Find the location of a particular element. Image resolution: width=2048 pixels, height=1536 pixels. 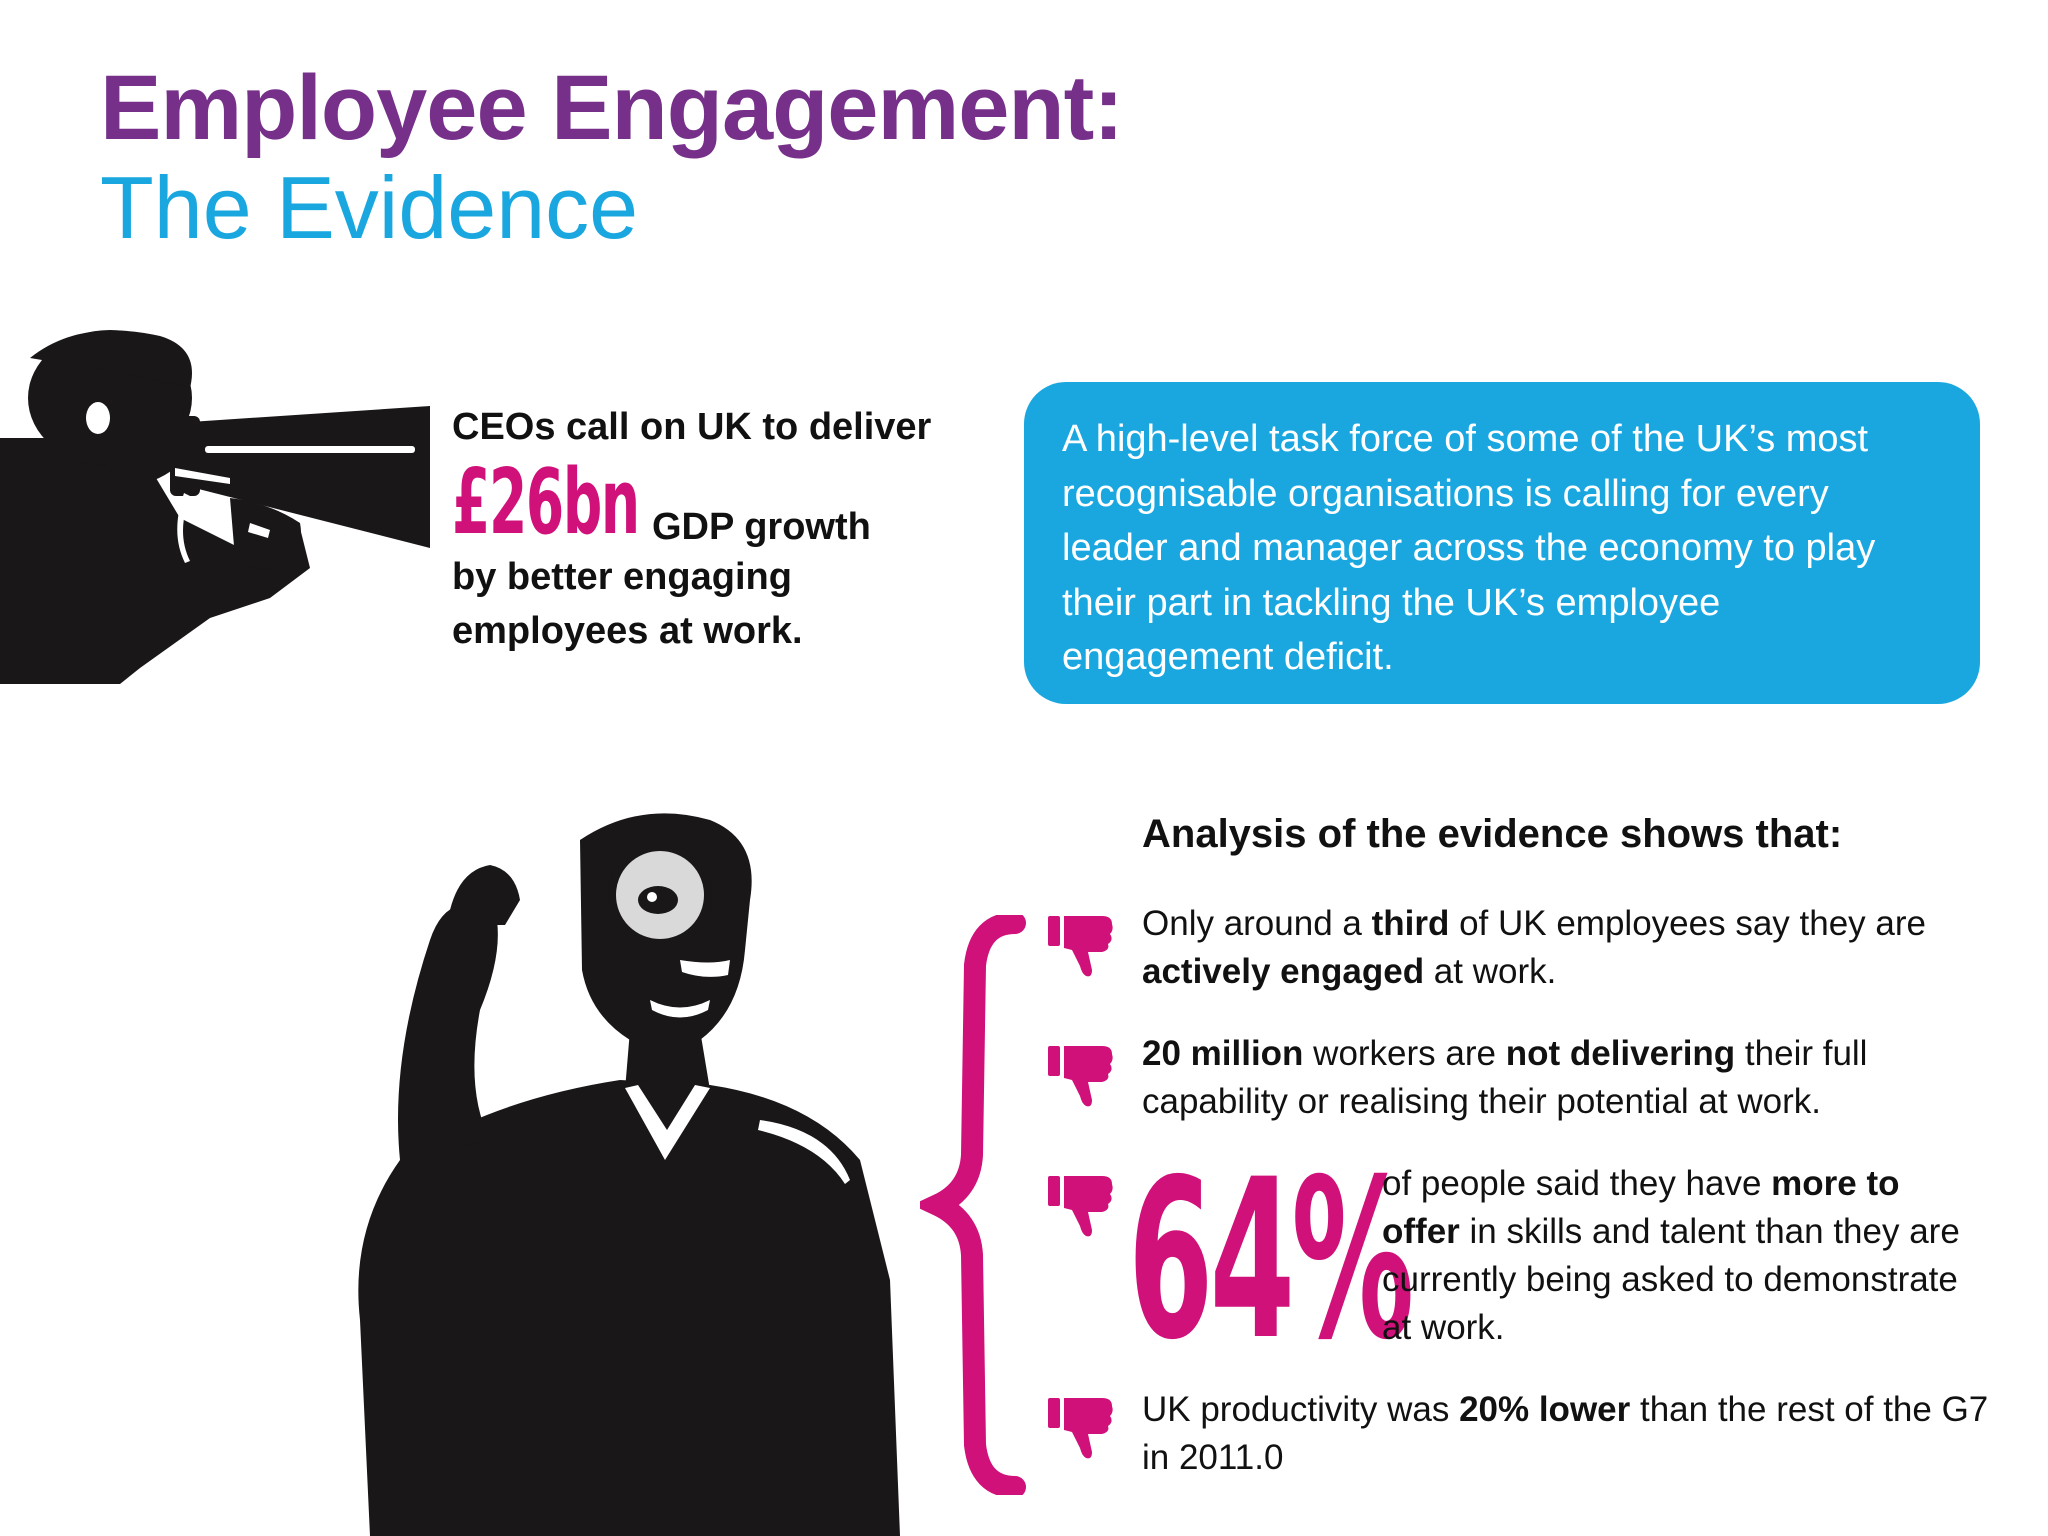

magnifier-man-illustration is located at coordinates (629, 1174).